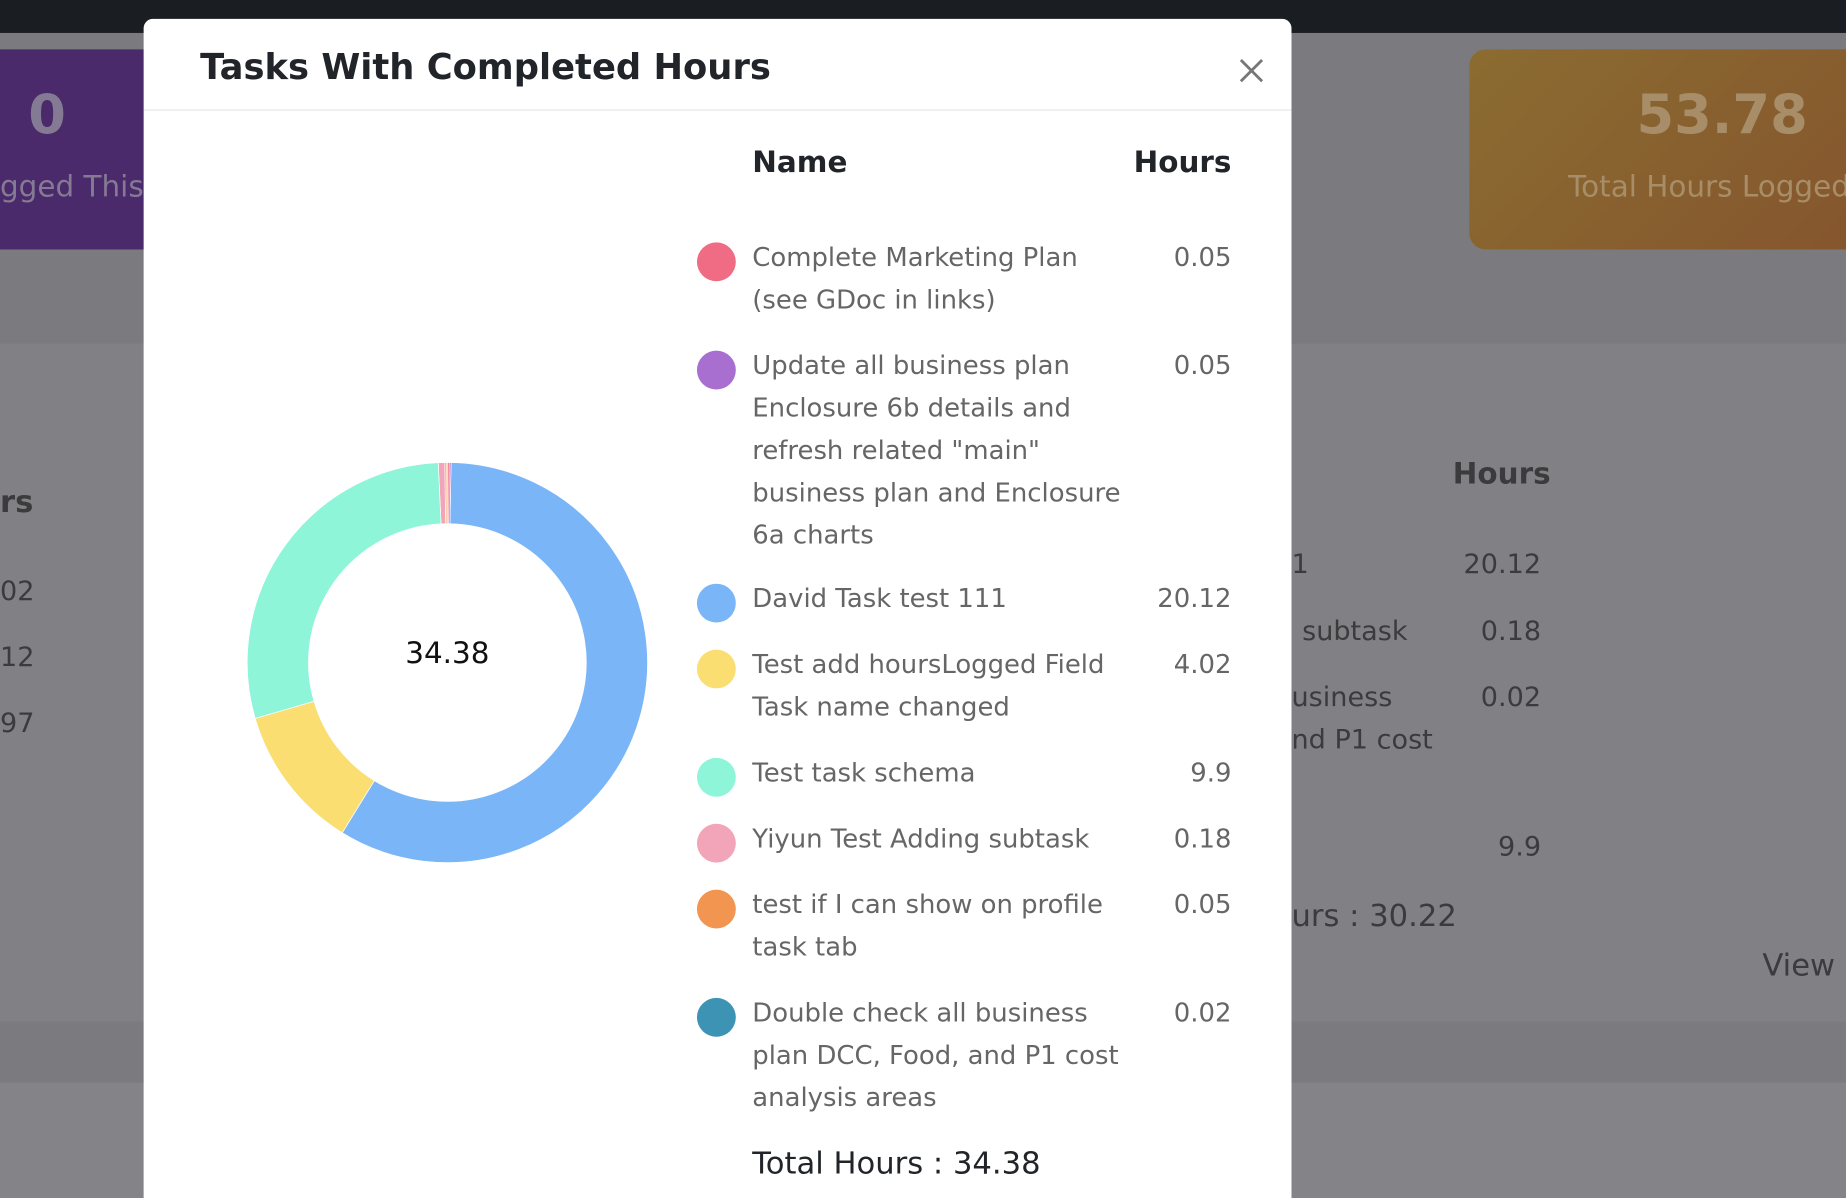 The height and width of the screenshot is (1198, 1846). Describe the element at coordinates (864, 774) in the screenshot. I see `task-name: Test task schema` at that location.